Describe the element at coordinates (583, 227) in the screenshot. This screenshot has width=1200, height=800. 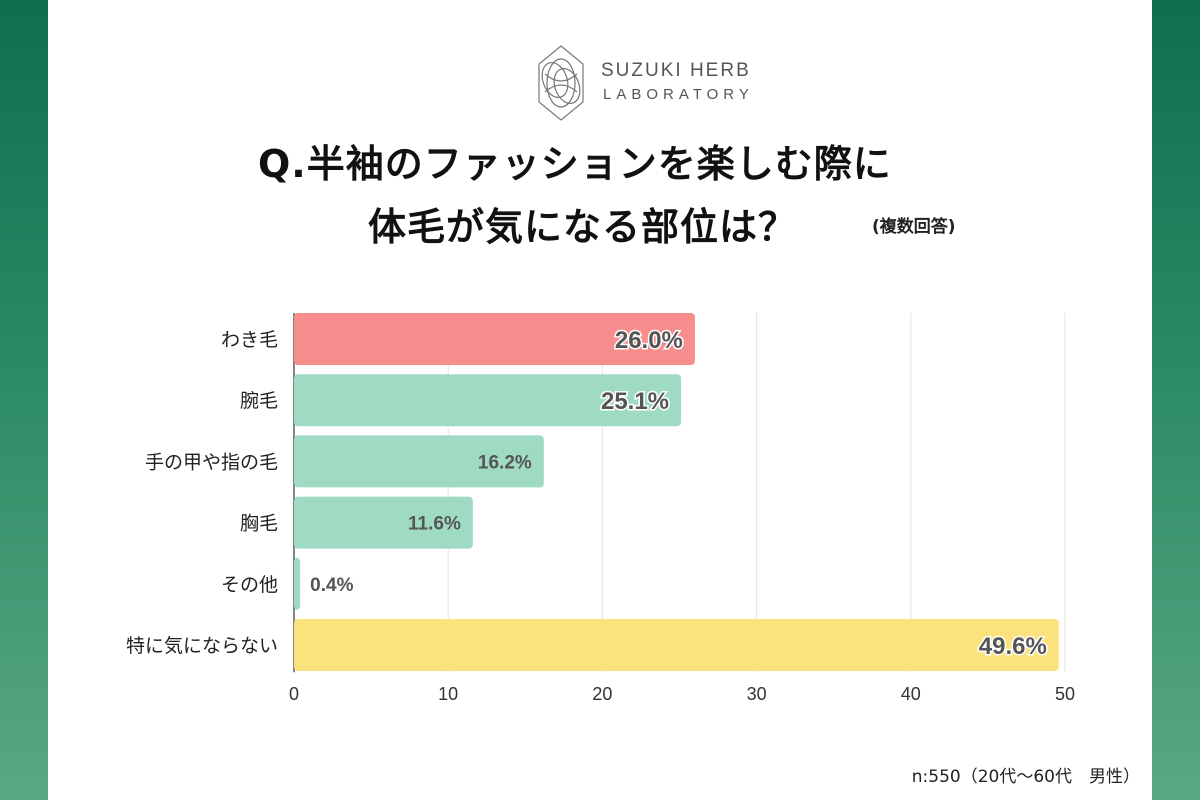
I see `chart-title-line2: 体毛が気になる部位は？` at that location.